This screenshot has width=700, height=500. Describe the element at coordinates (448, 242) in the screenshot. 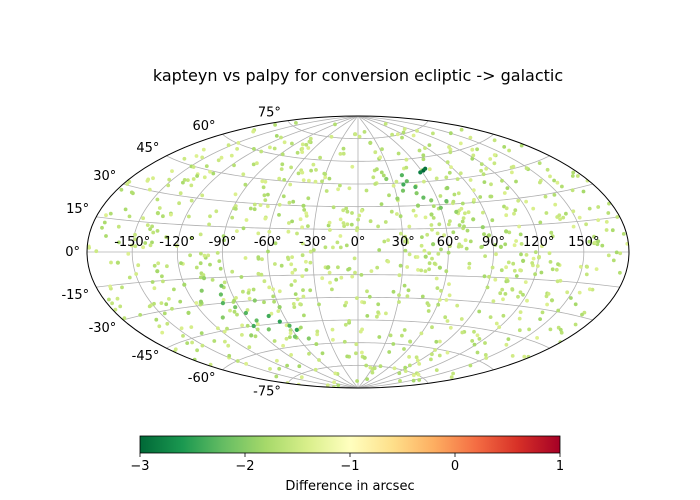

I see `lon-tick-label: 60°` at that location.